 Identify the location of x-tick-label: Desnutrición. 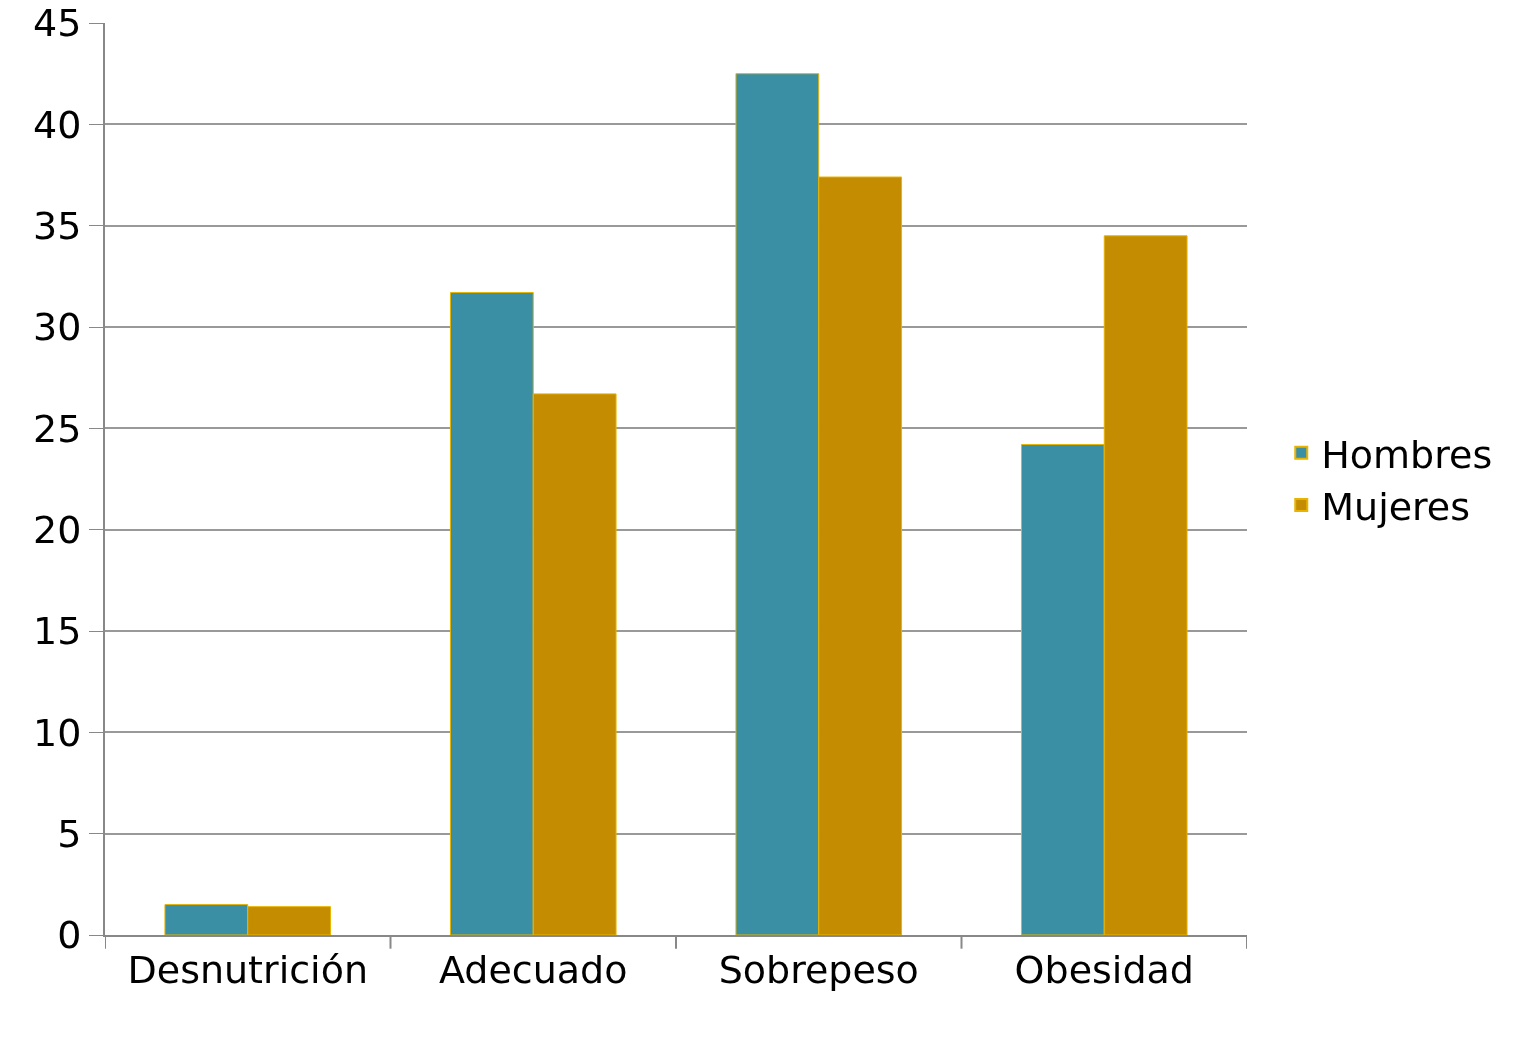
(247, 969).